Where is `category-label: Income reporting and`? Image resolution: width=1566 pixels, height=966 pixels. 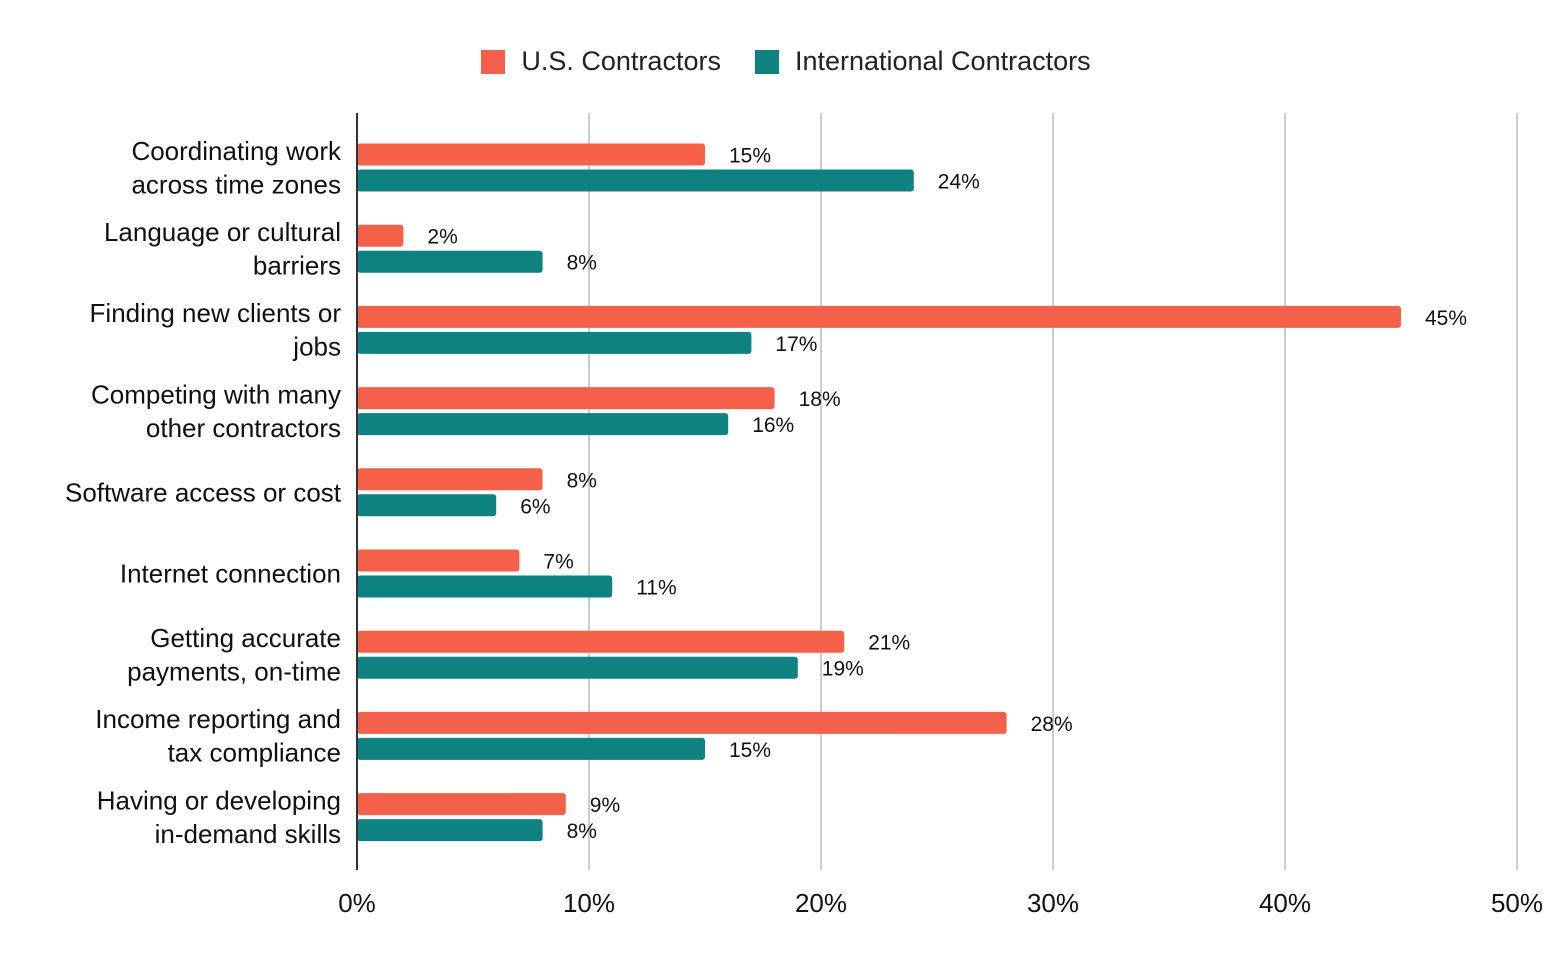
category-label: Income reporting and is located at coordinates (218, 719).